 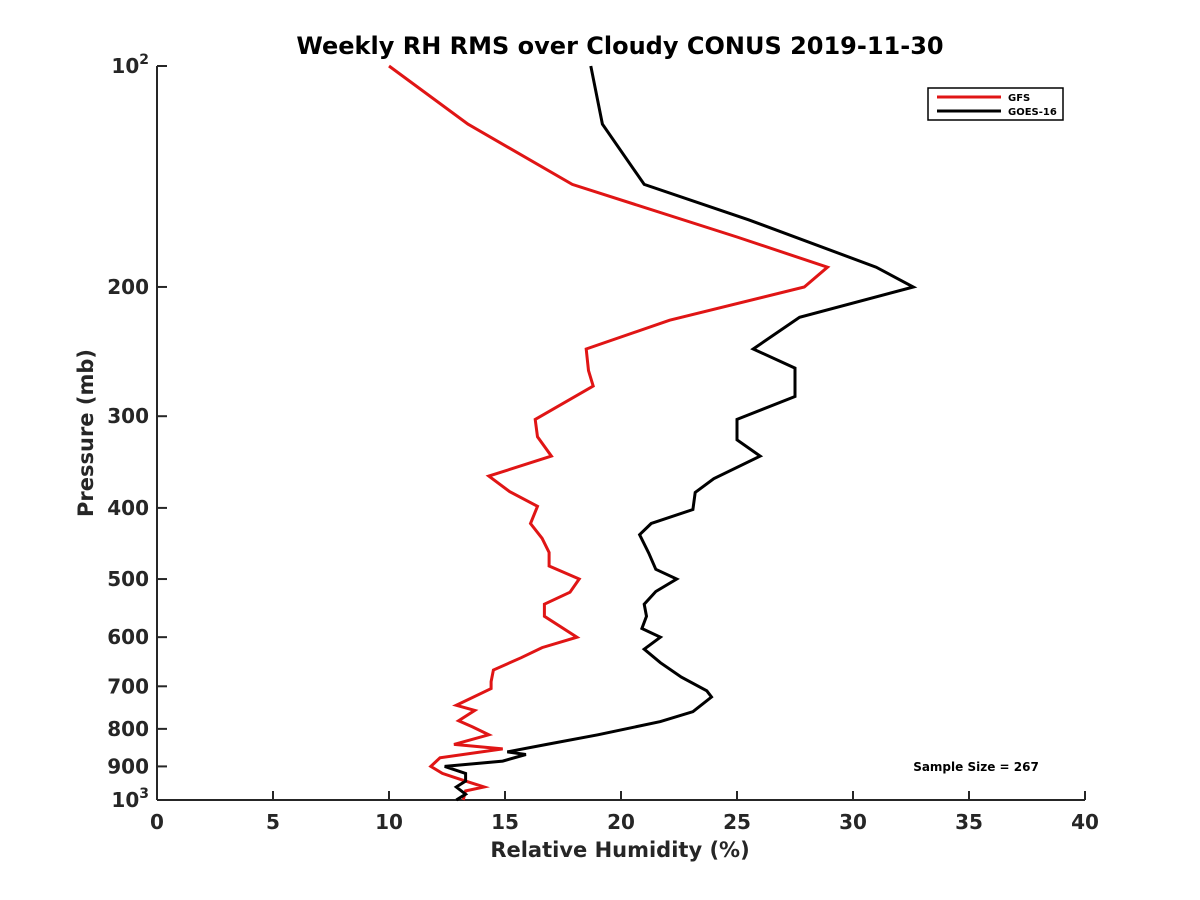 I want to click on y-tick-label: 10², so click(x=130, y=65).